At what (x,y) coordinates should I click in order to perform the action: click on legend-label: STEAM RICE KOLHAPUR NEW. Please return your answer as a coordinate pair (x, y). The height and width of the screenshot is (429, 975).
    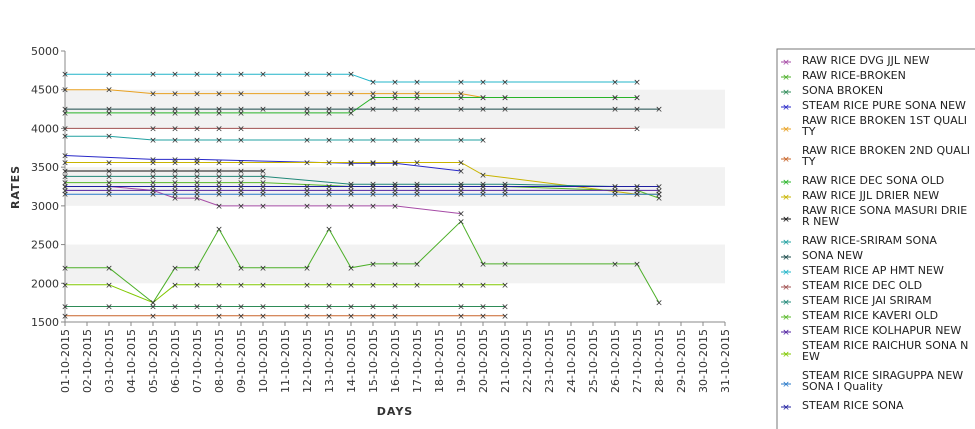
    Looking at the image, I should click on (881, 330).